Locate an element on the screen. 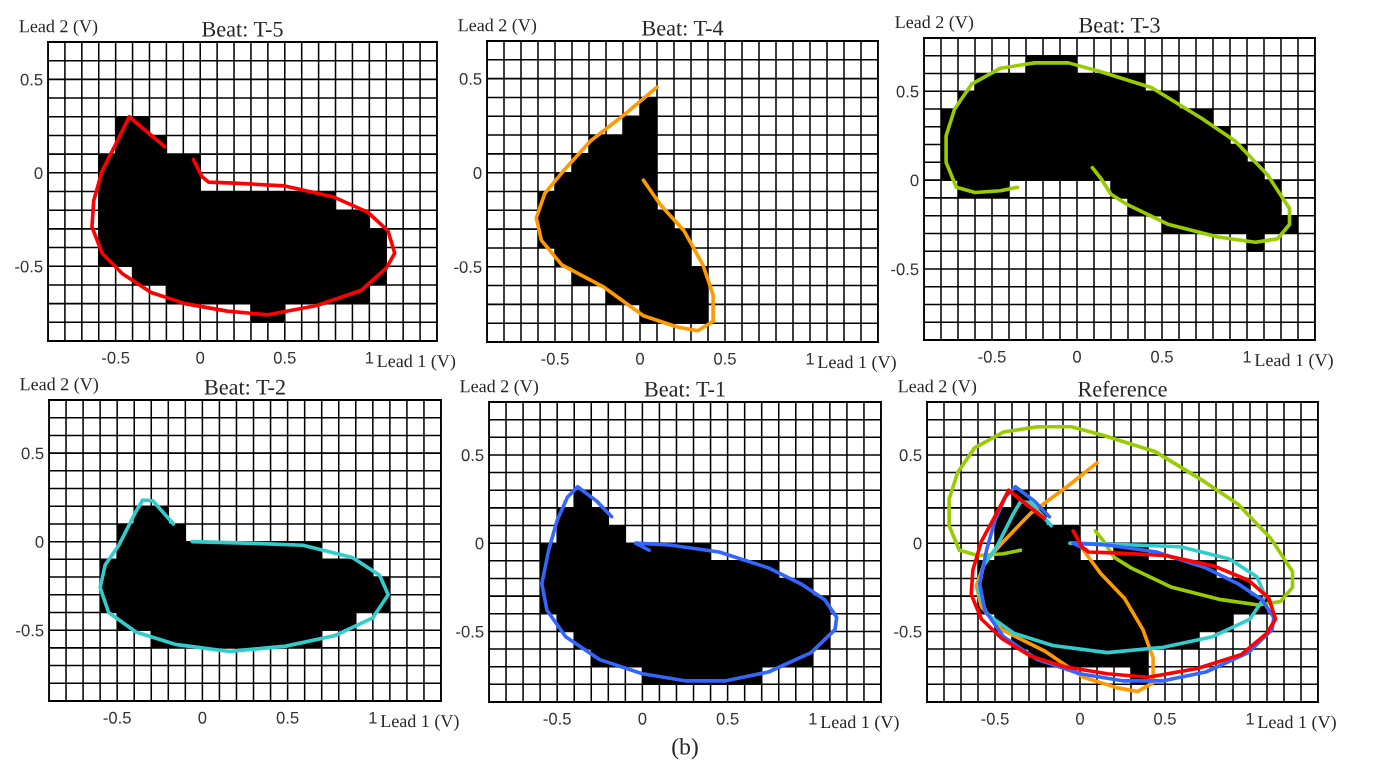  chart-title: Beat: T-5 is located at coordinates (242, 29).